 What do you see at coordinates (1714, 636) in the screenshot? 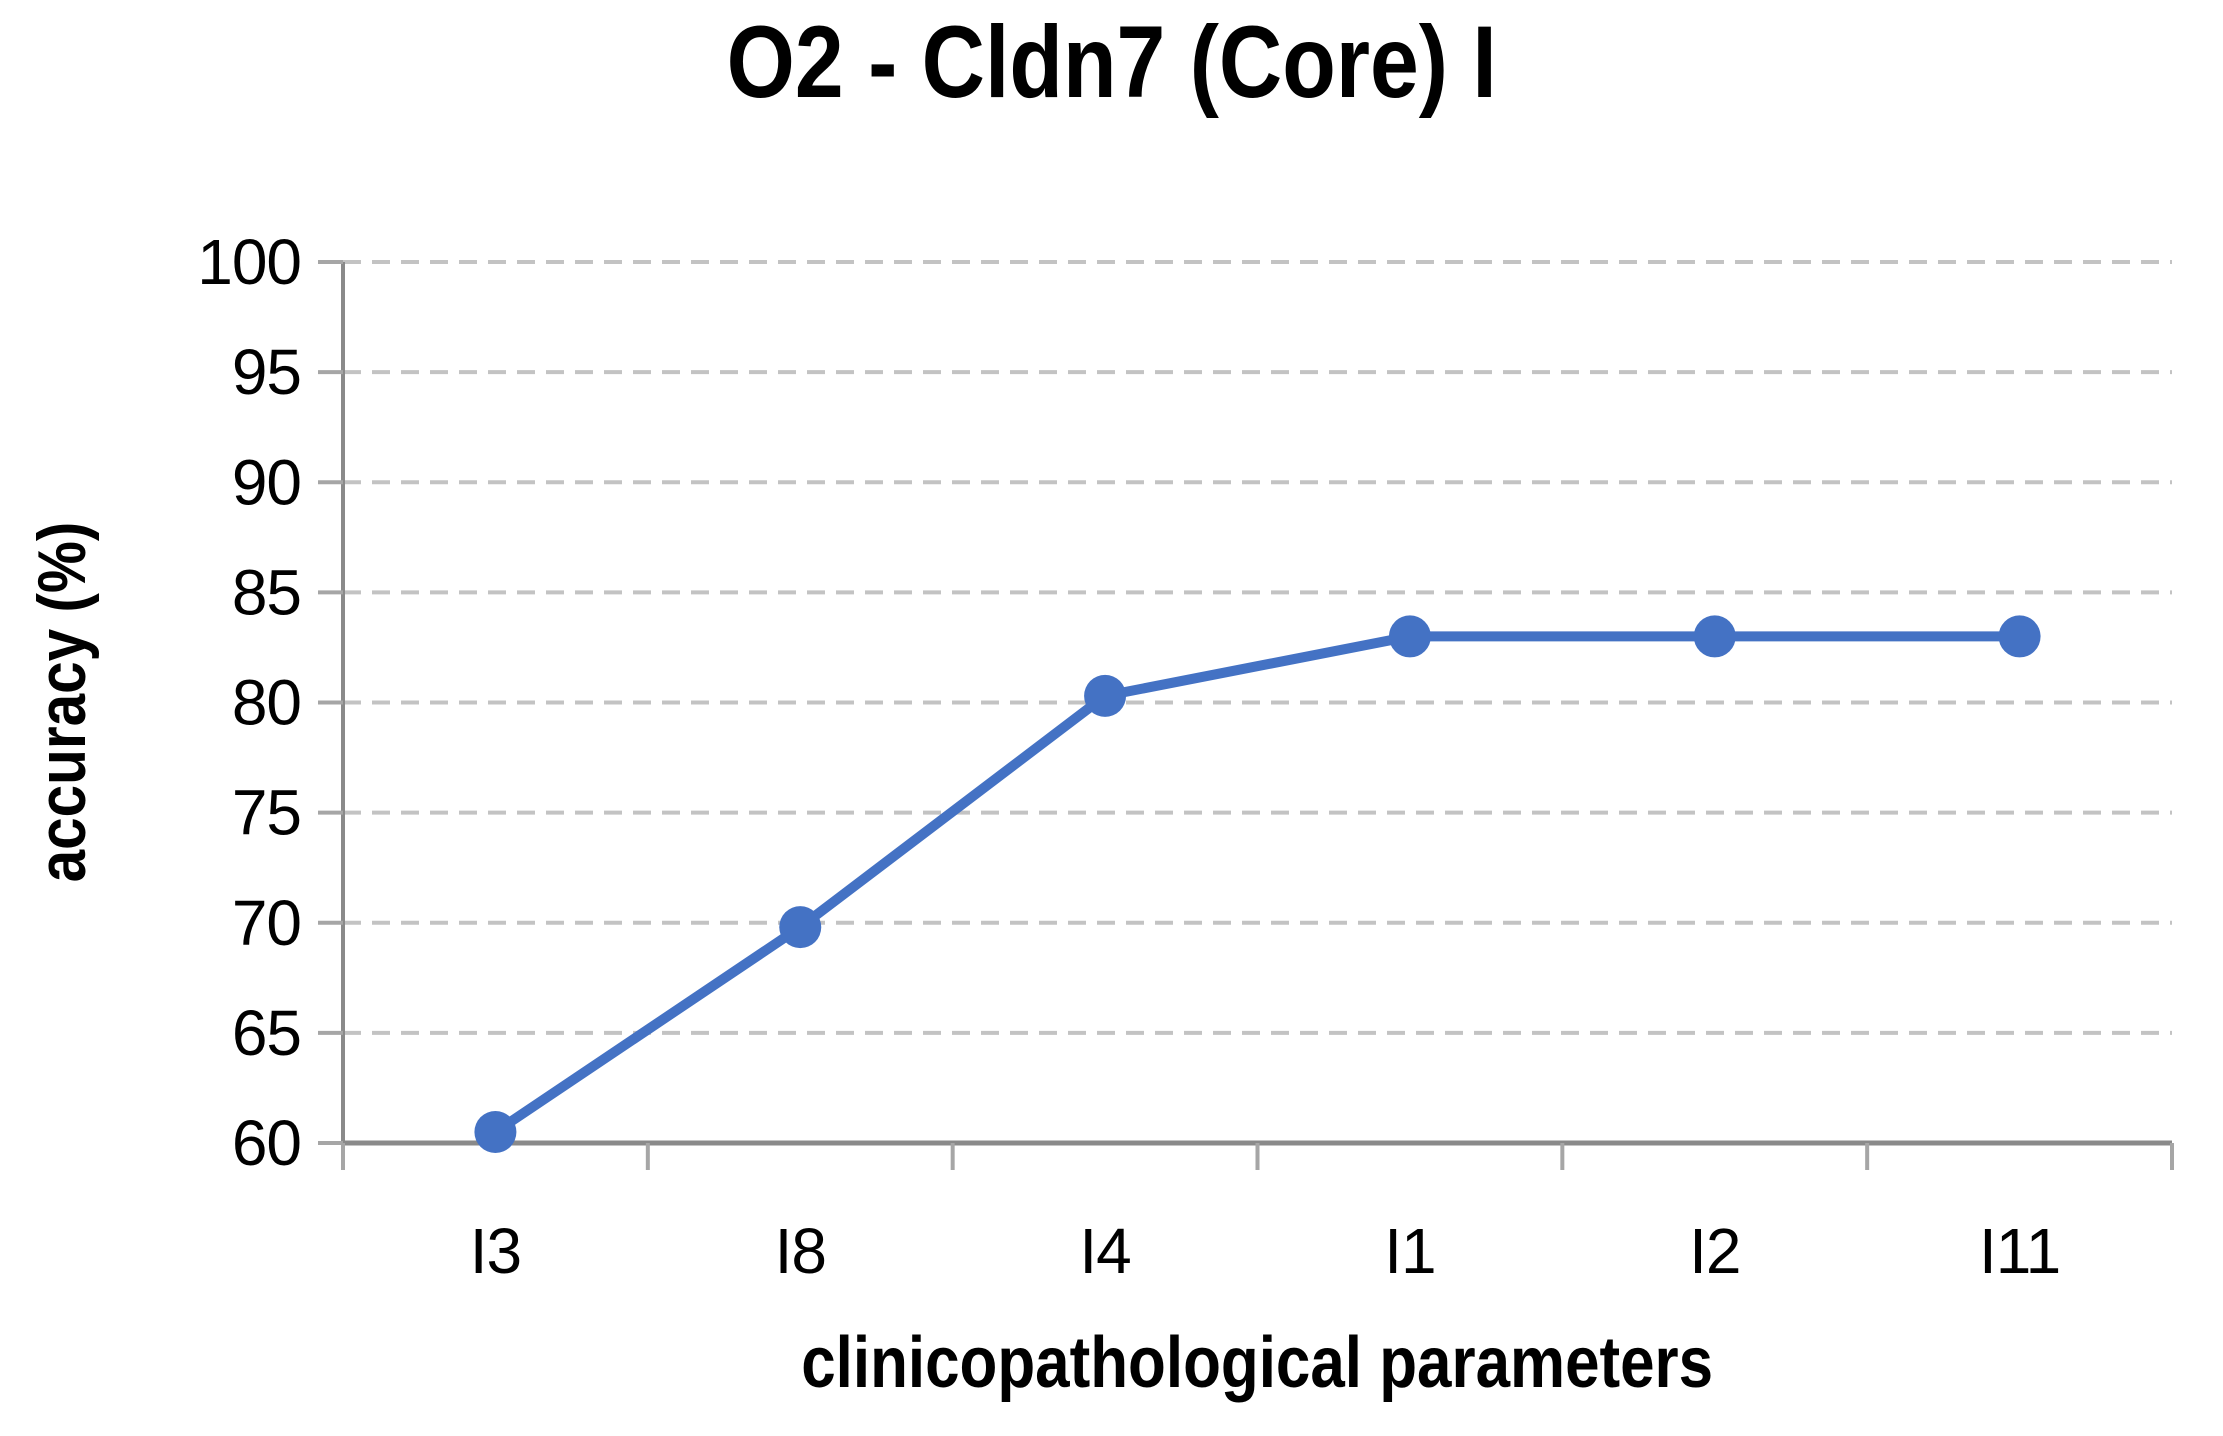
I see `data-point-marker-I2` at bounding box center [1714, 636].